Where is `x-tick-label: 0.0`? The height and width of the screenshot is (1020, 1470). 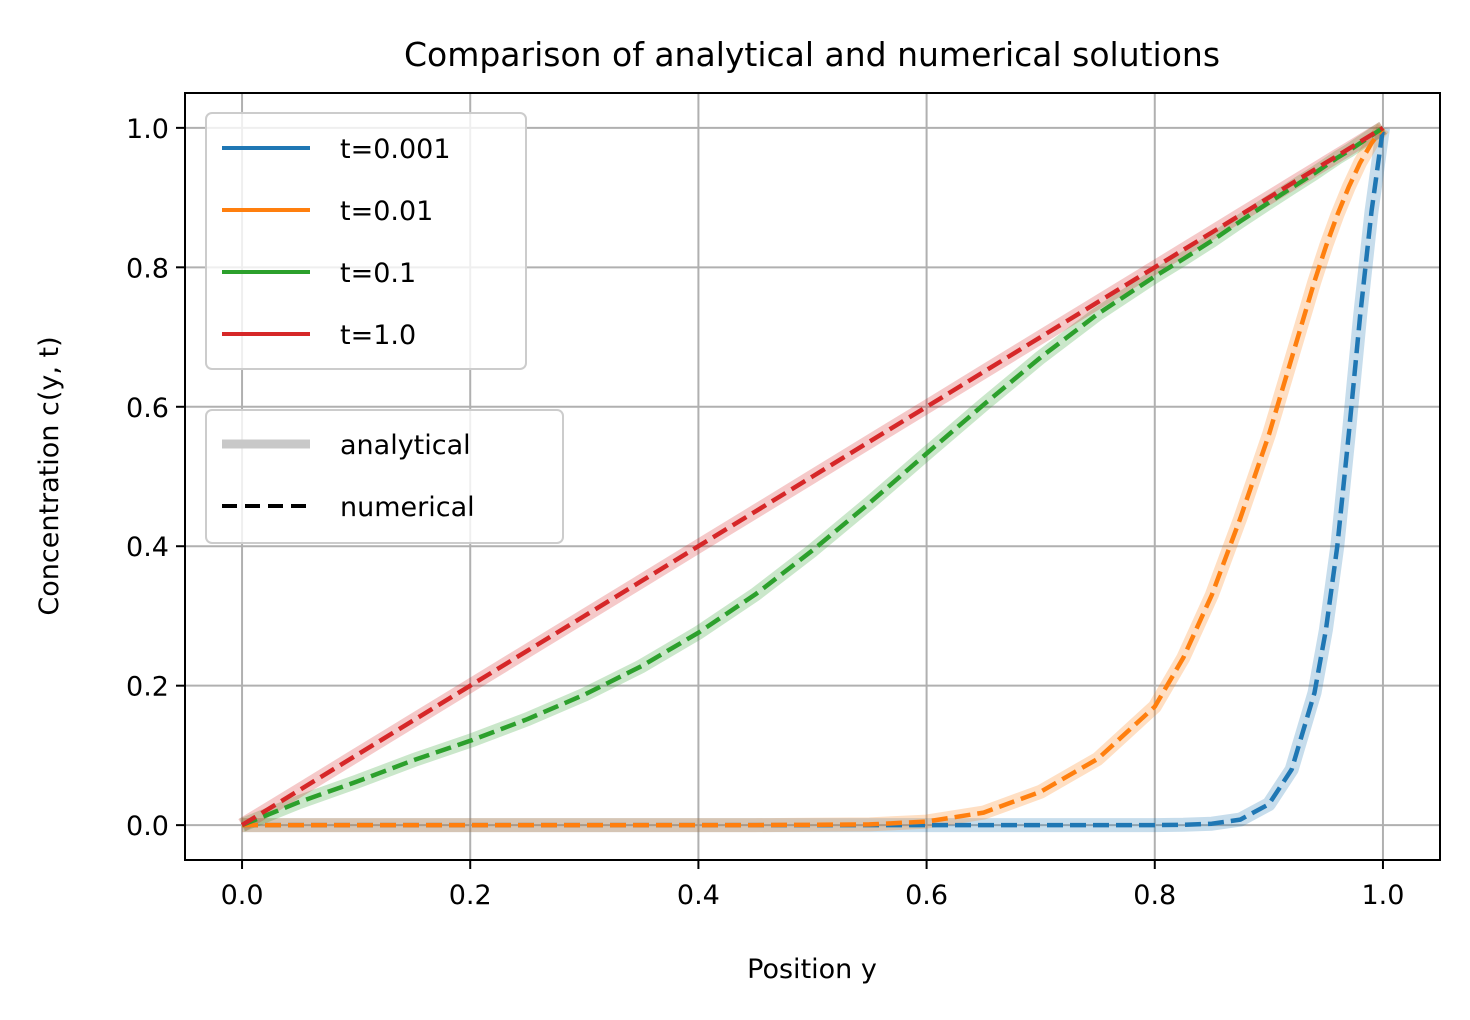
x-tick-label: 0.0 is located at coordinates (242, 895).